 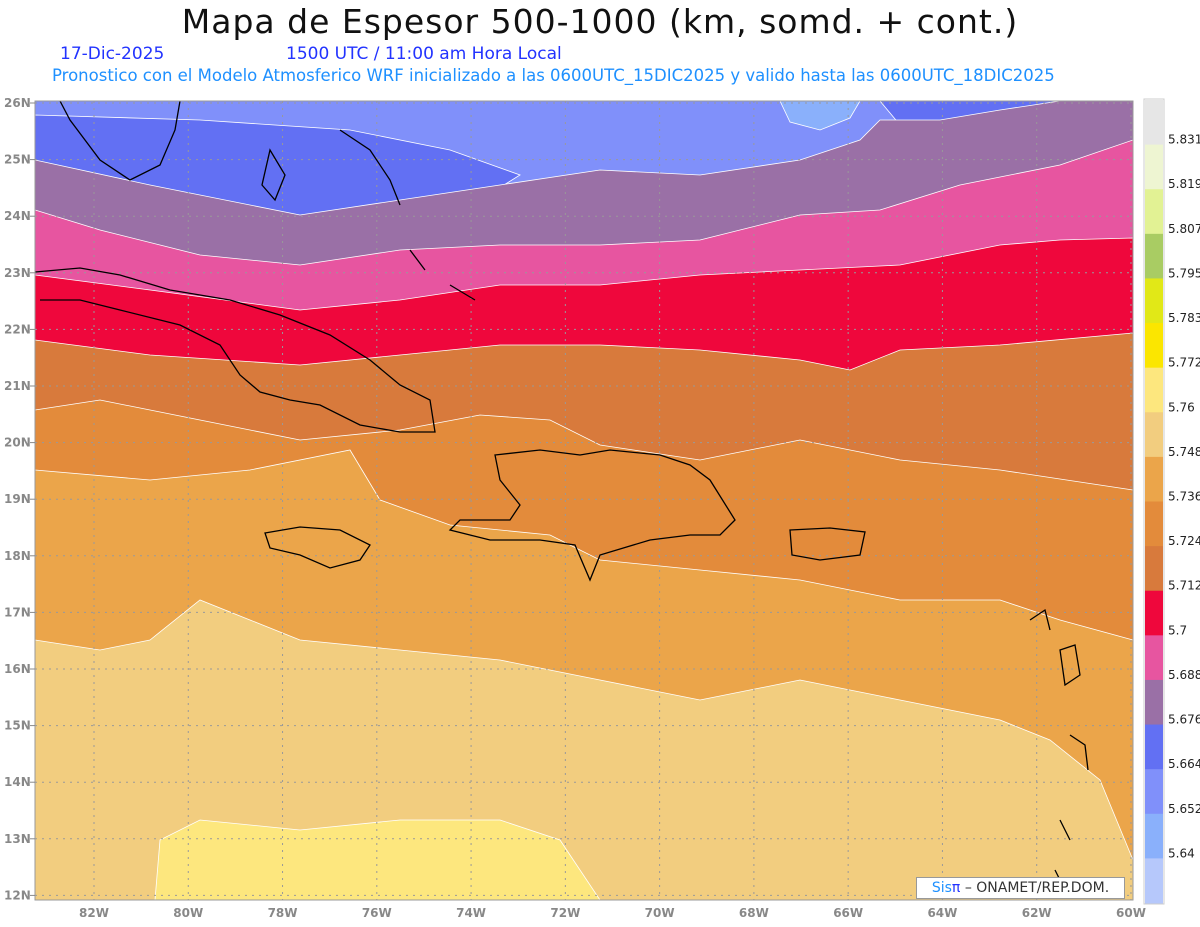 I want to click on coast-bahamas, so click(x=368, y=215).